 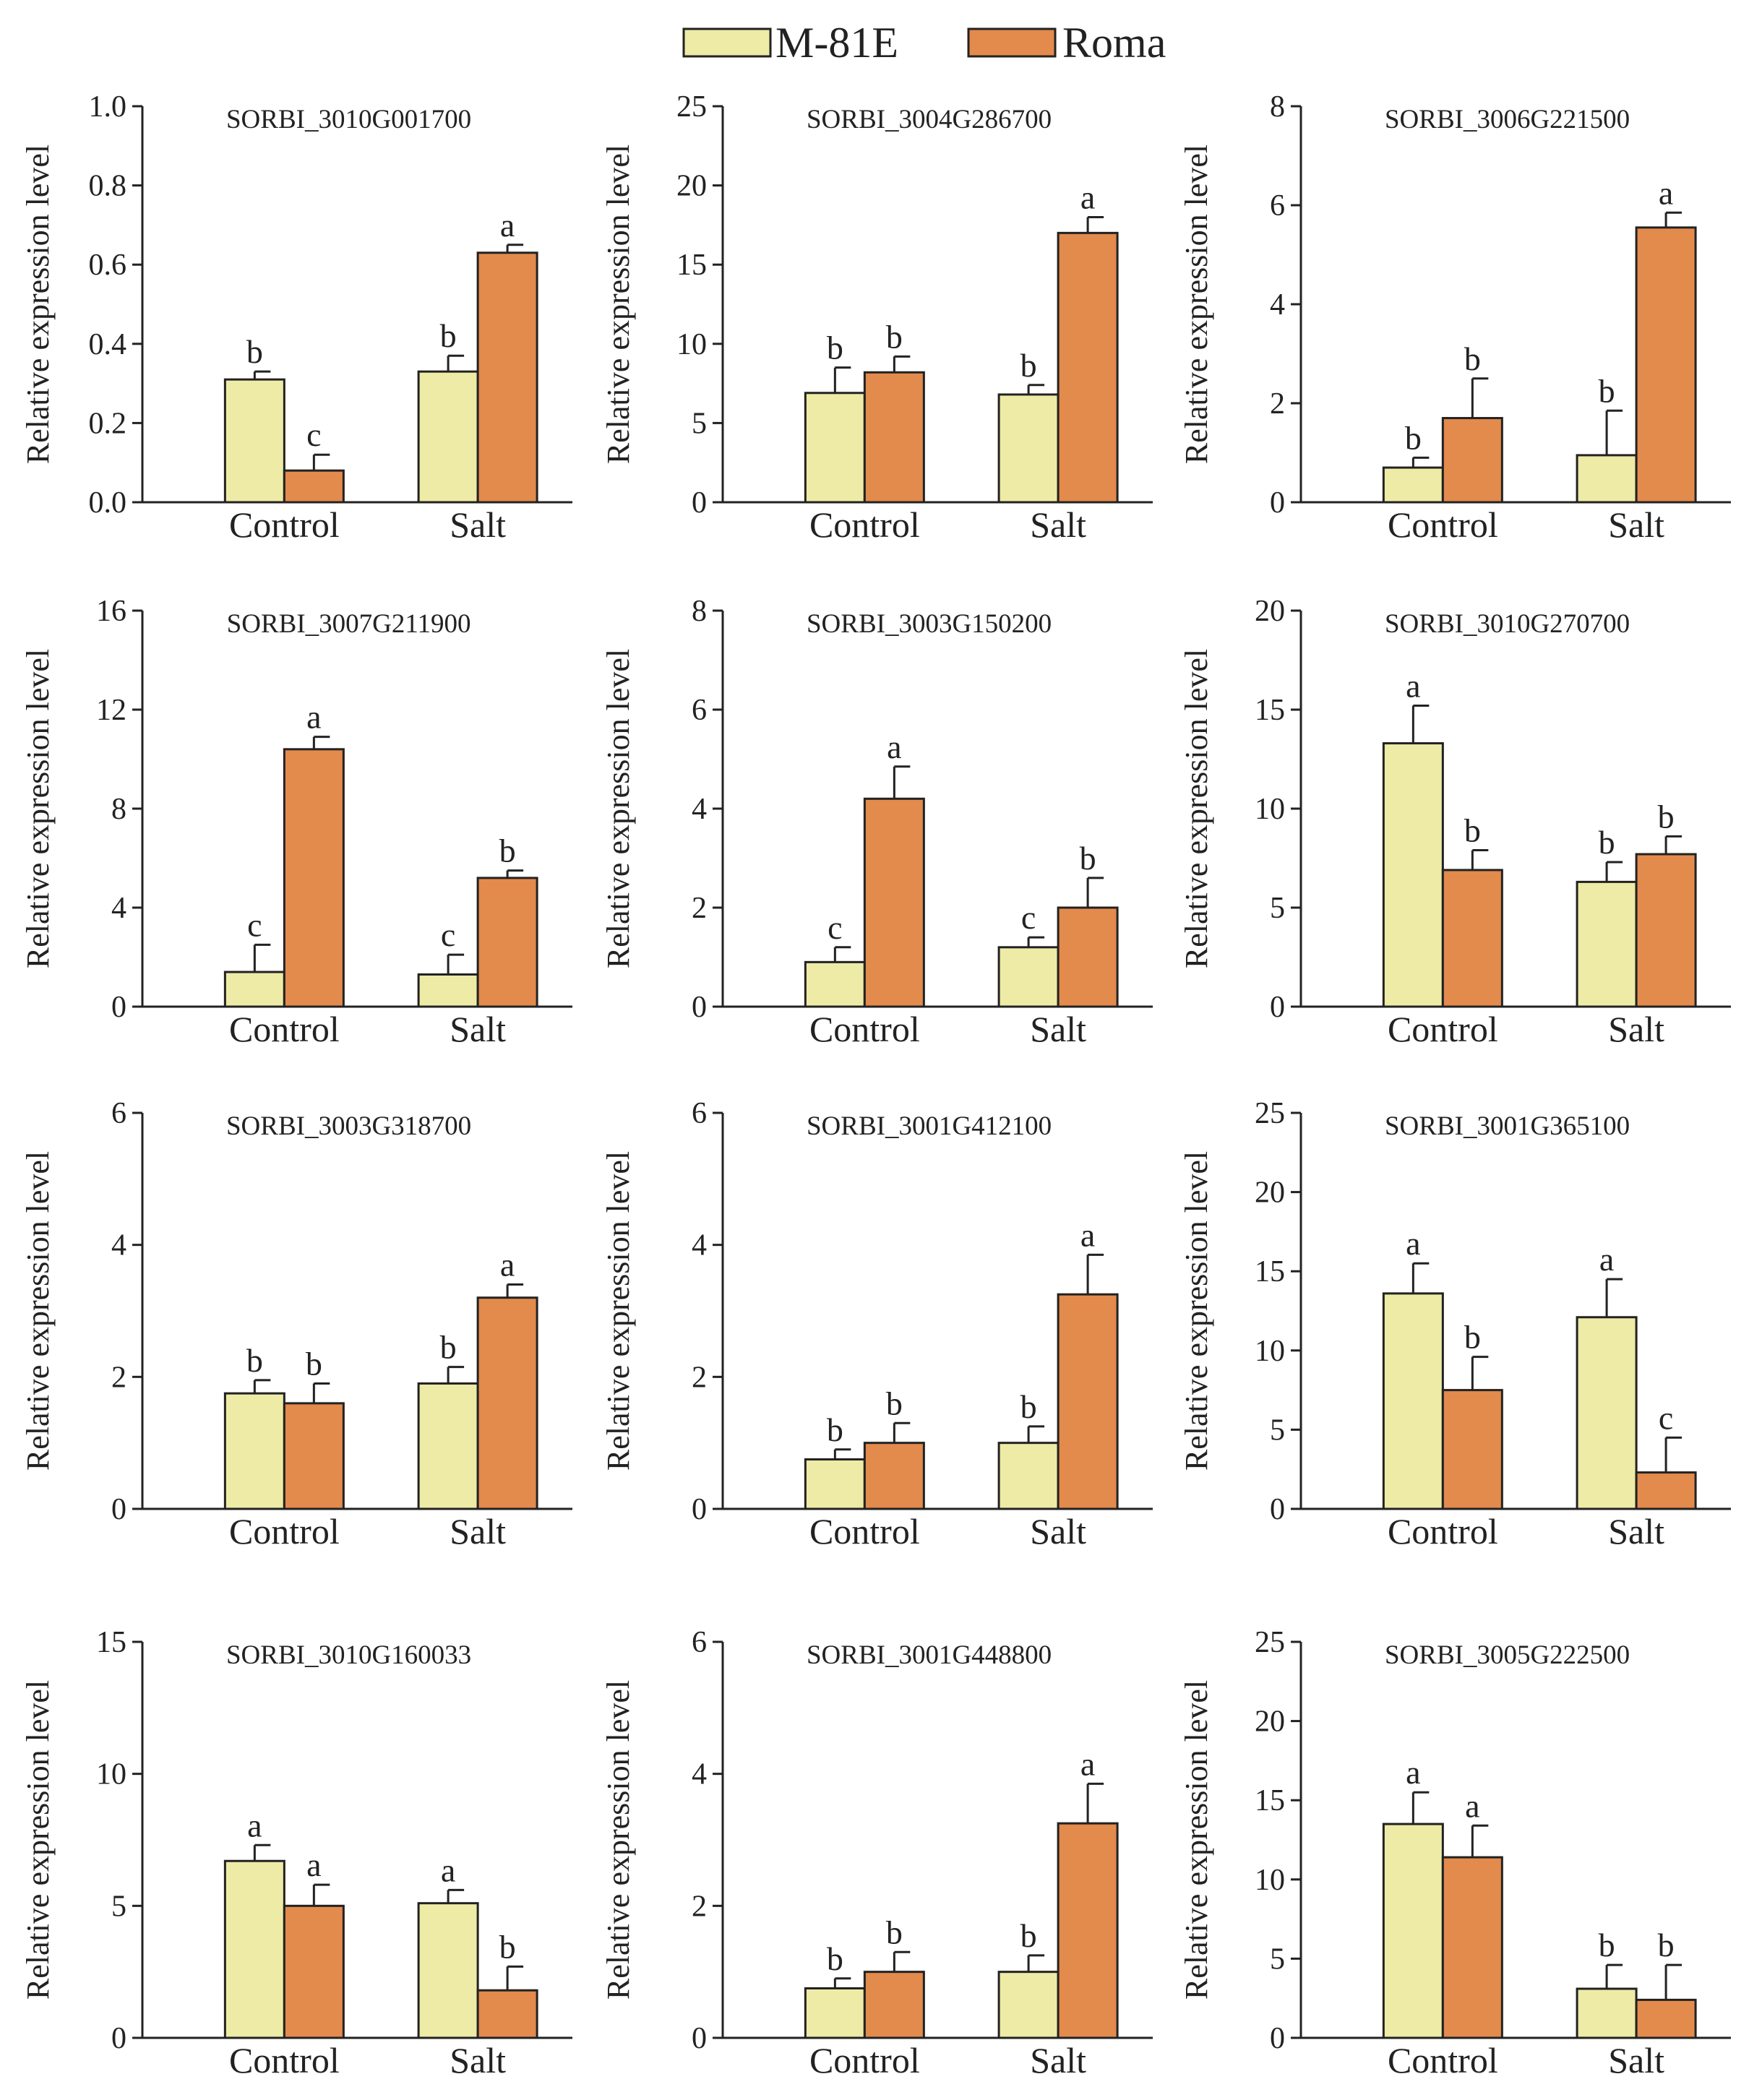 I want to click on legend-swatch-m81e, so click(x=727, y=42).